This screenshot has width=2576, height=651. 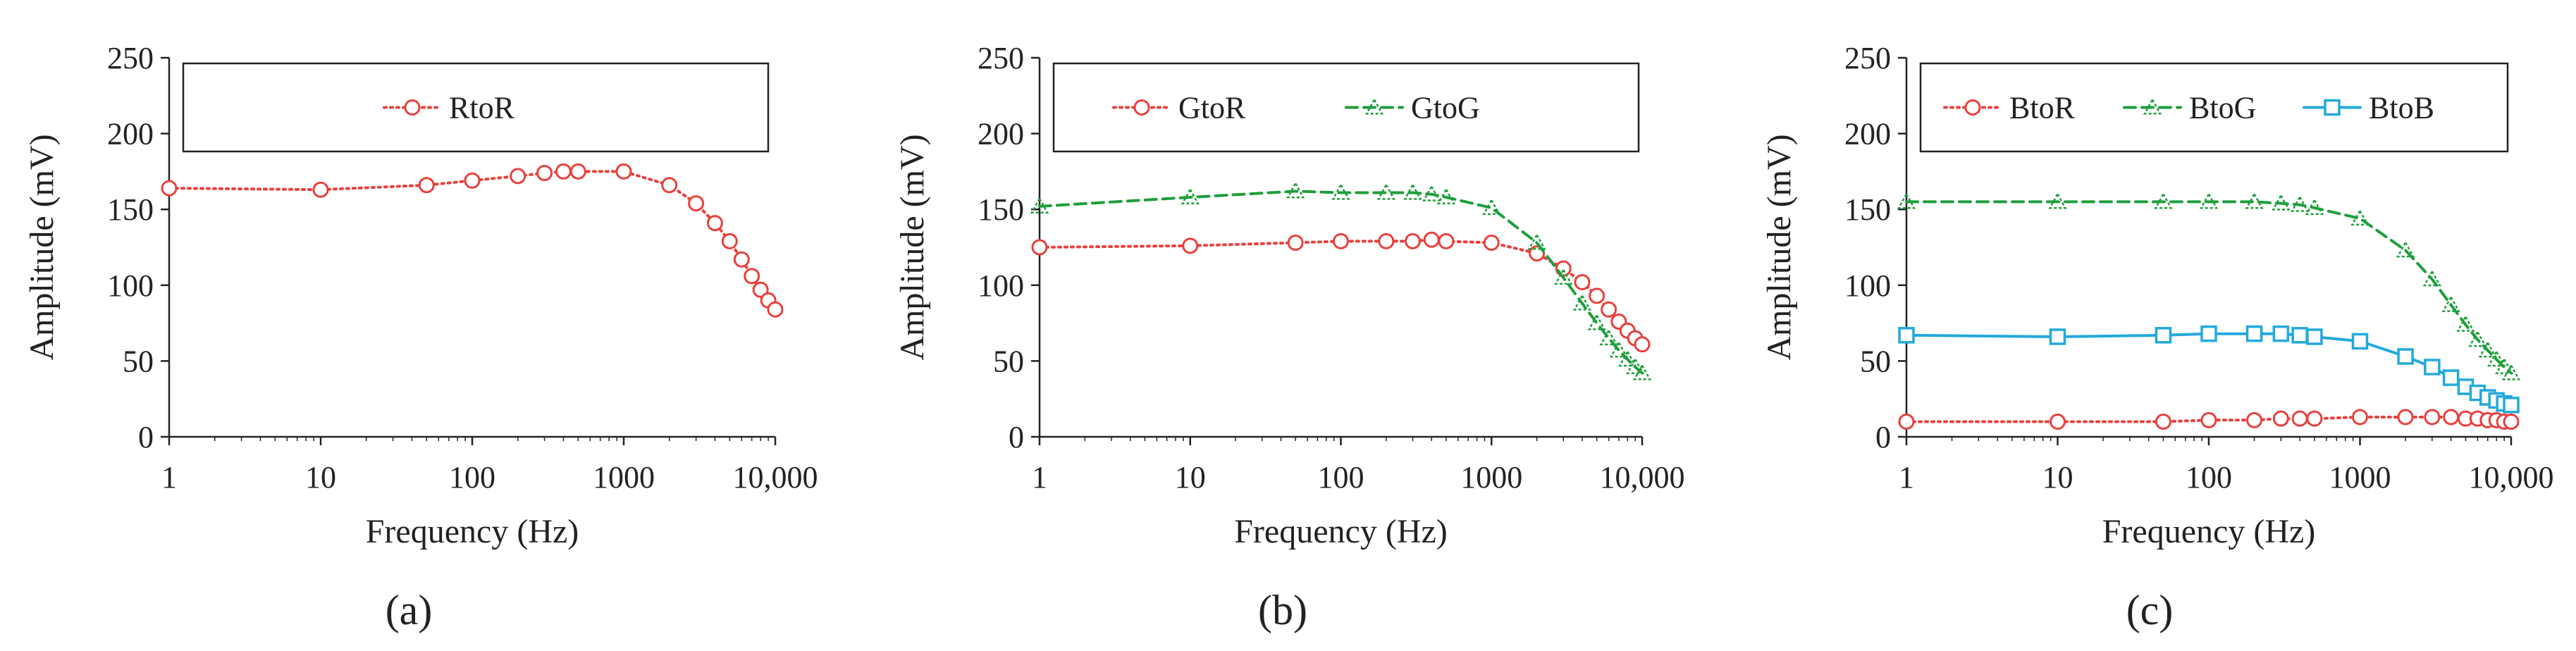 I want to click on series-BtoG, so click(x=2209, y=286).